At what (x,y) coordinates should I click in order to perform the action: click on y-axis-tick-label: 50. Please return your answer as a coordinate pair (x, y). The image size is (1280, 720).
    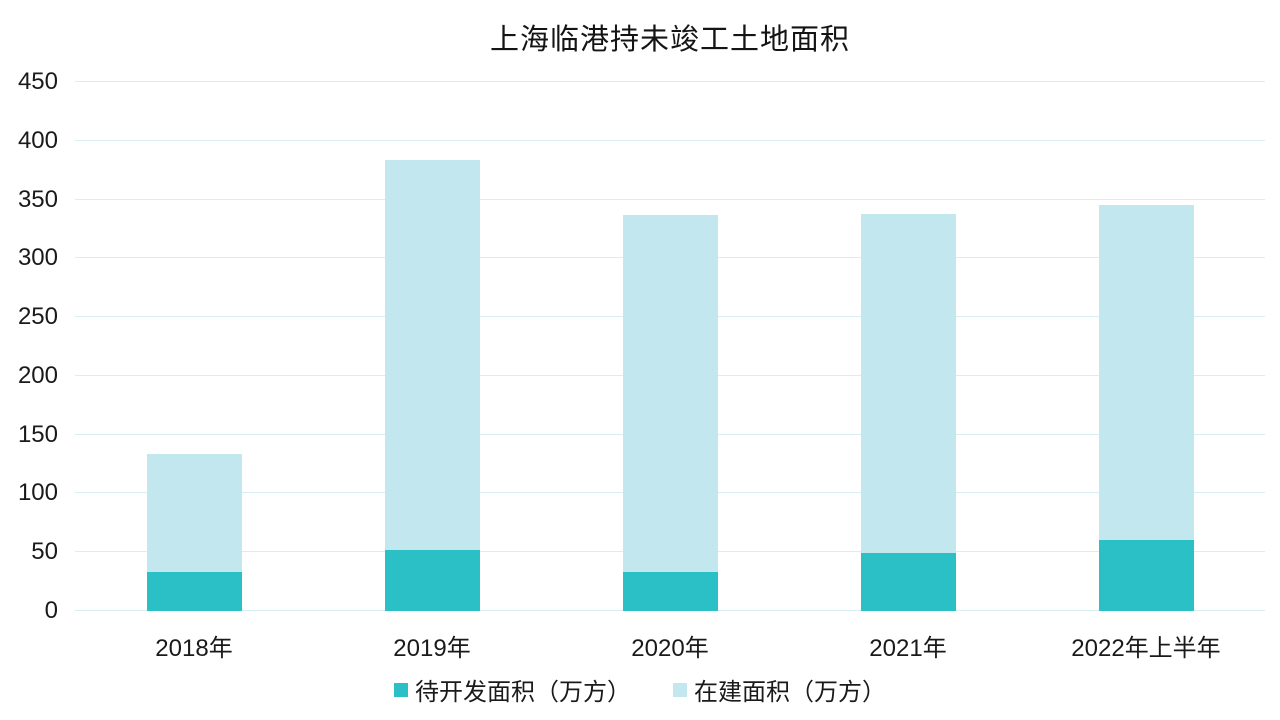
    Looking at the image, I should click on (44, 552).